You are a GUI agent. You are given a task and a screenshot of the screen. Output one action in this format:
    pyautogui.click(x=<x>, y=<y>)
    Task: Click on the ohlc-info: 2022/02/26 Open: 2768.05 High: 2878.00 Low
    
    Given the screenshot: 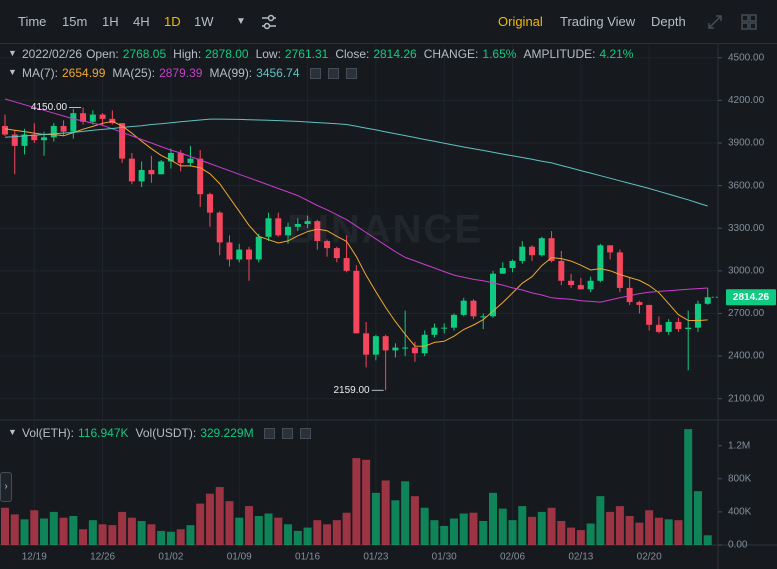 What is the action you would take?
    pyautogui.click(x=329, y=54)
    